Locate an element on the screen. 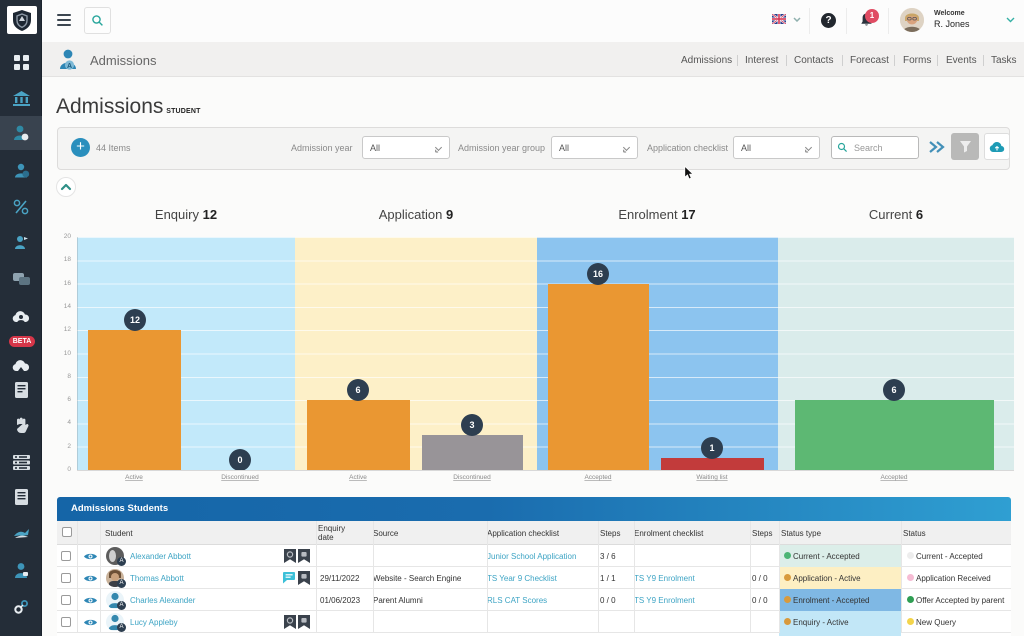 Image resolution: width=1024 pixels, height=636 pixels. svg-text: A is located at coordinates (69, 66).